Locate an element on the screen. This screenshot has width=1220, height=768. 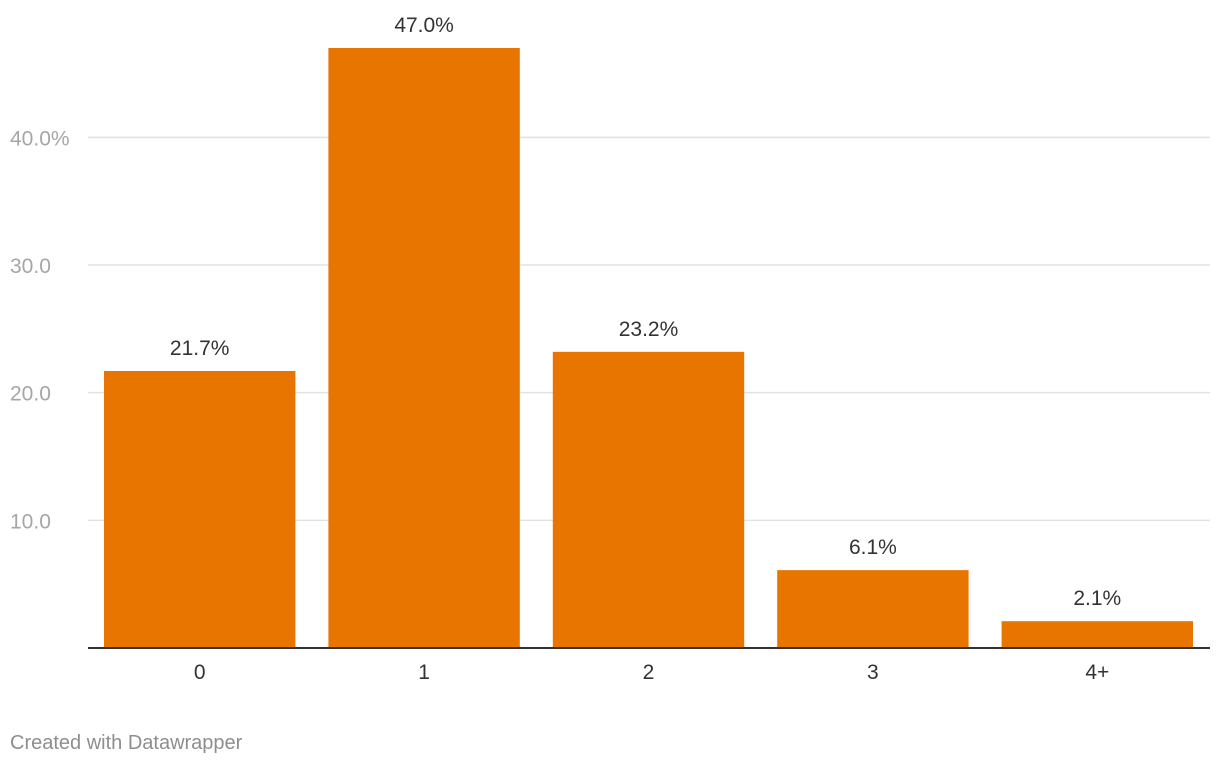
x-tick-label: 4+ is located at coordinates (1097, 672).